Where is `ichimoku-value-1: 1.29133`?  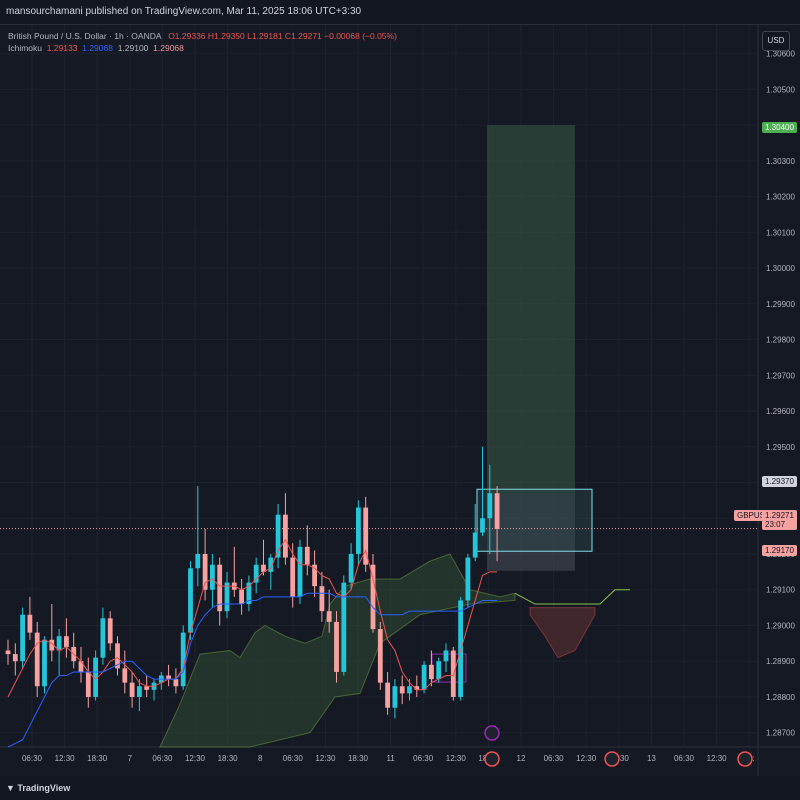 ichimoku-value-1: 1.29133 is located at coordinates (62, 48).